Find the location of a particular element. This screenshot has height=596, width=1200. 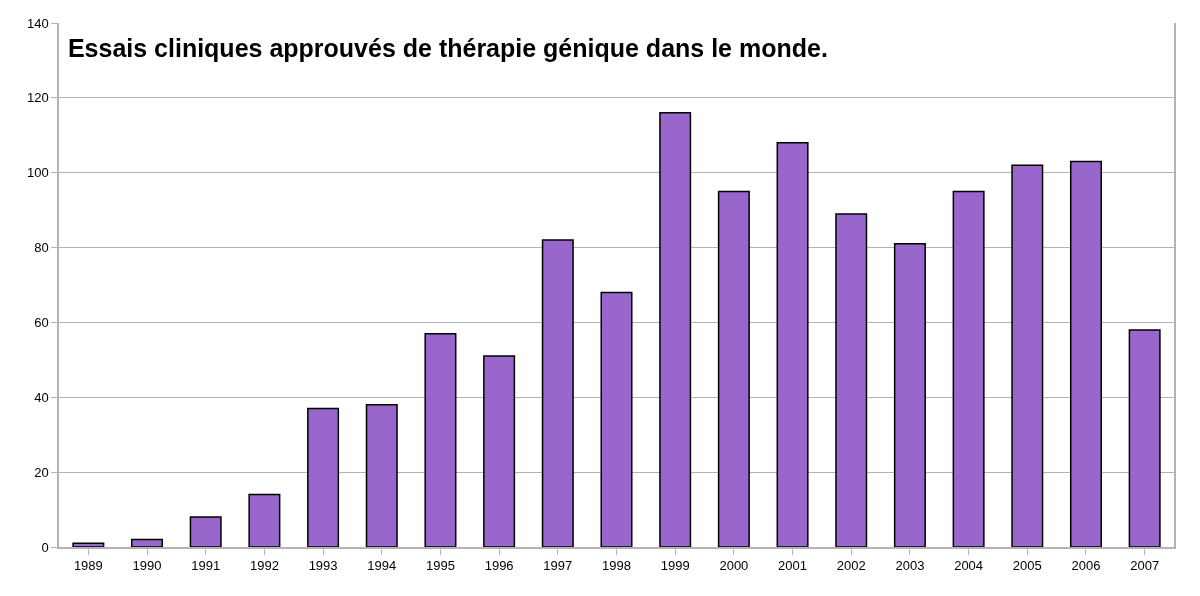

x-tick-label: 1996 is located at coordinates (499, 566).